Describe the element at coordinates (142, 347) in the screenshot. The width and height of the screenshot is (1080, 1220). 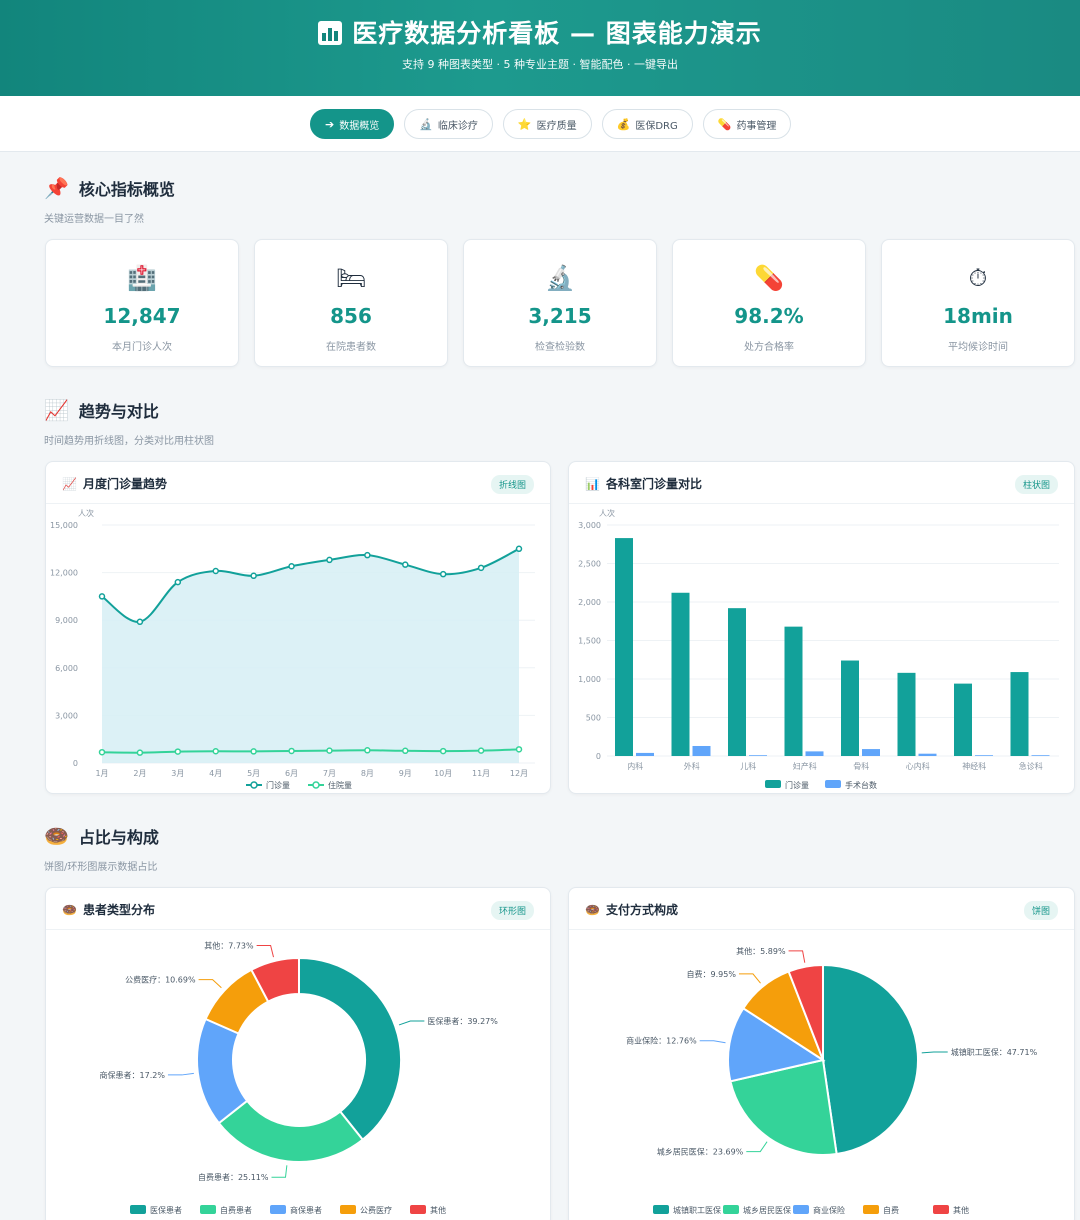
I see `kpi-label: 本月门诊人次` at that location.